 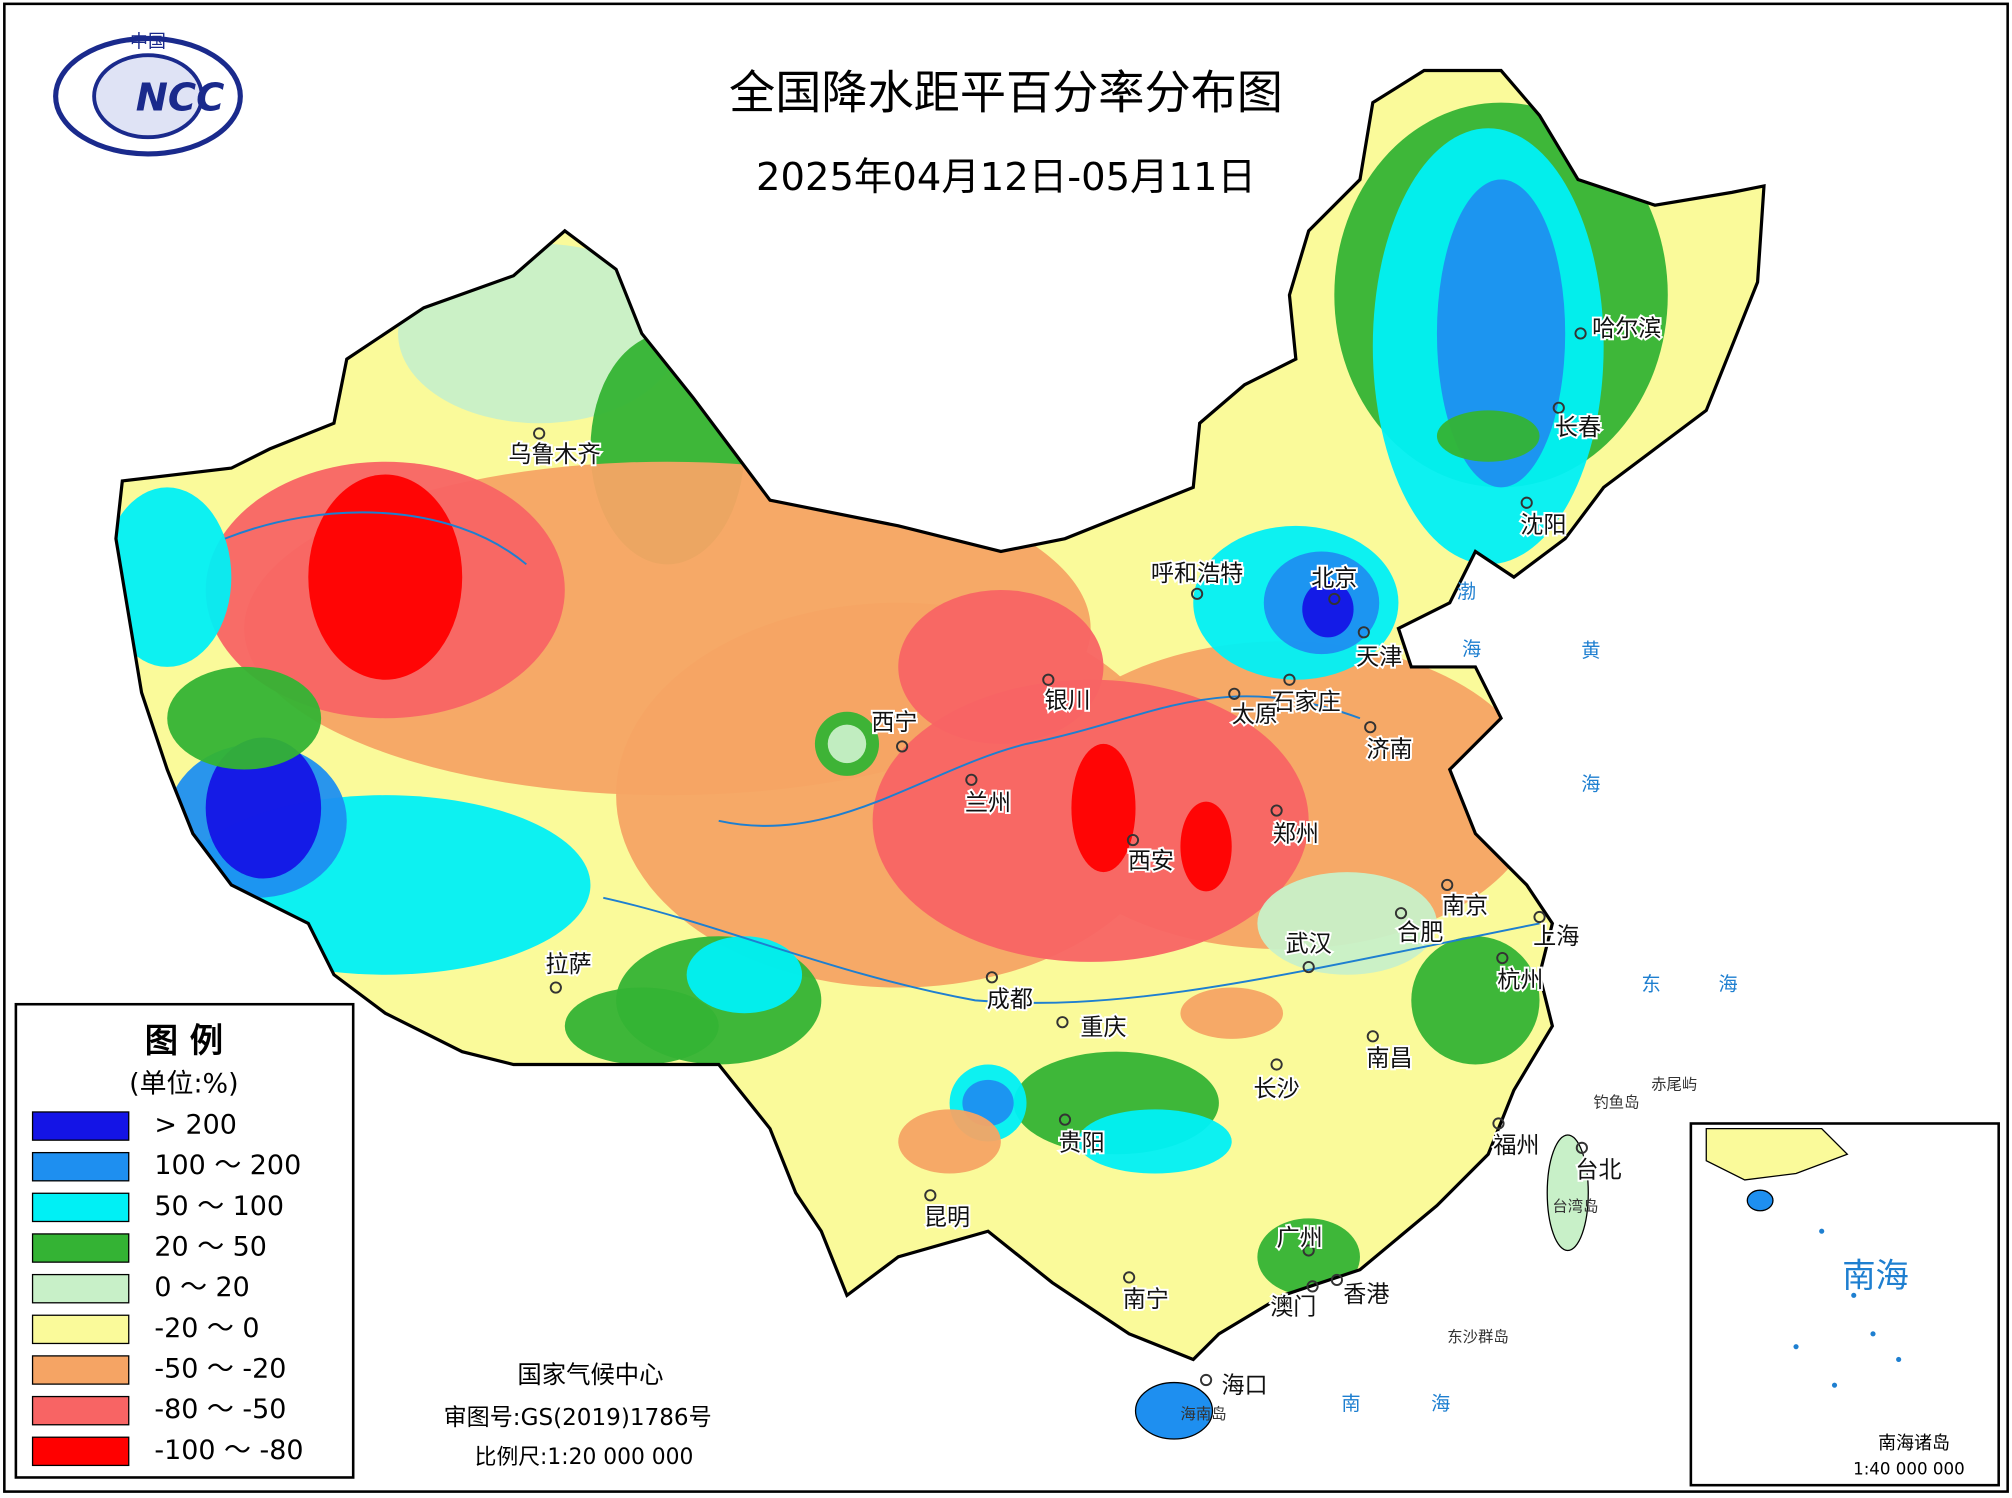 I want to click on city-label: 郑州, so click(x=1296, y=834).